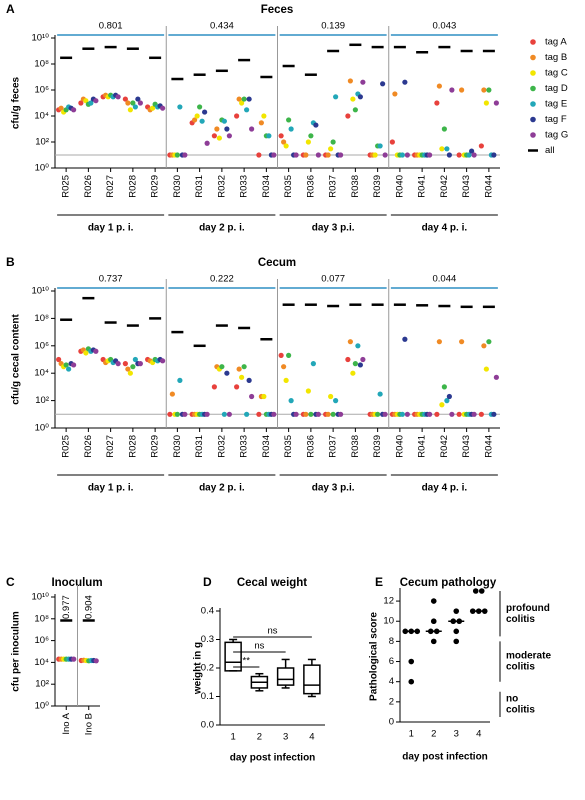 The image size is (585, 800). I want to click on x-tick-label: Ino B, so click(88, 724).